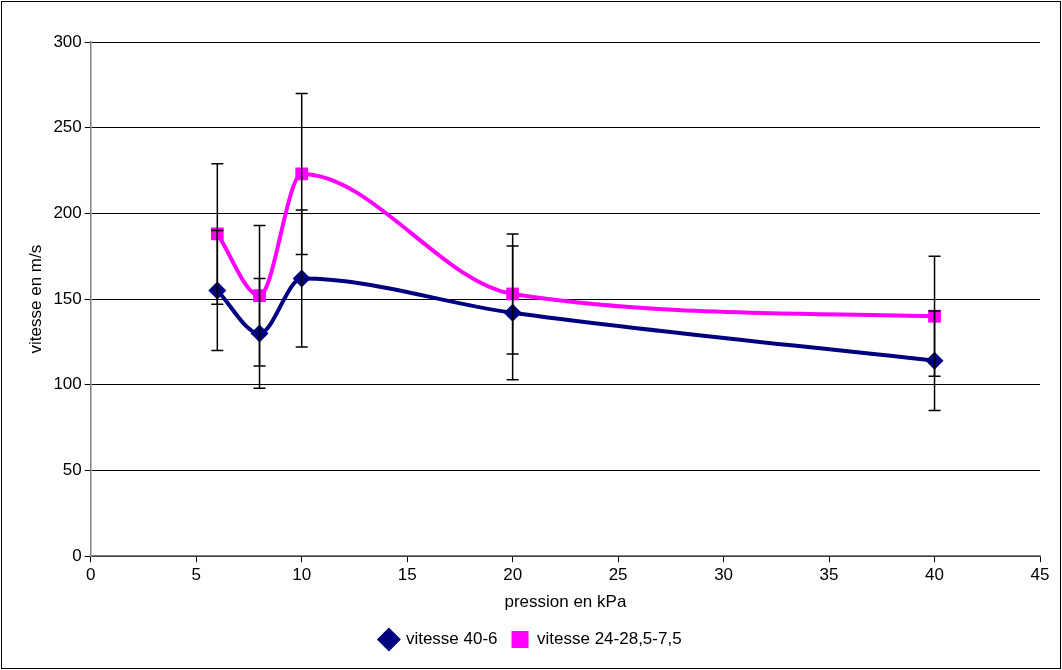 Image resolution: width=1062 pixels, height=670 pixels. What do you see at coordinates (407, 575) in the screenshot?
I see `x-tick-label: 15` at bounding box center [407, 575].